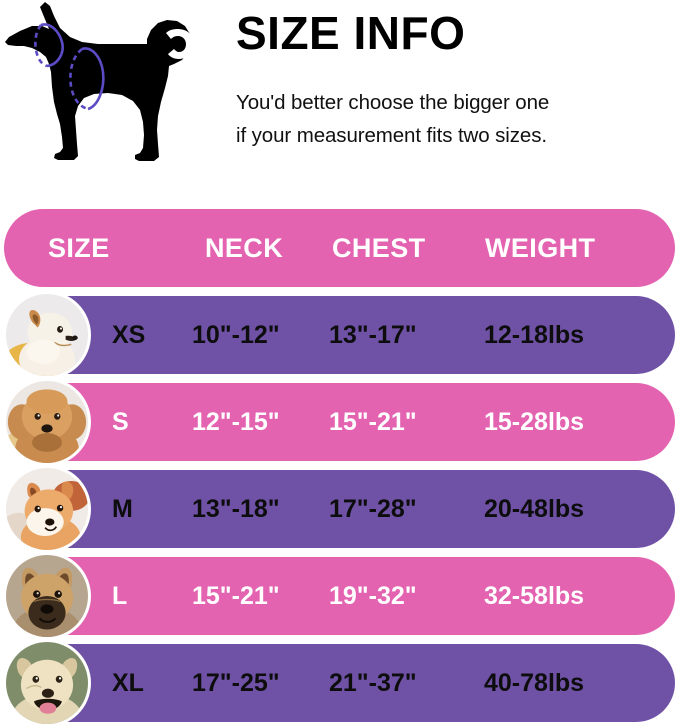  Describe the element at coordinates (120, 595) in the screenshot. I see `cell-size: L` at that location.